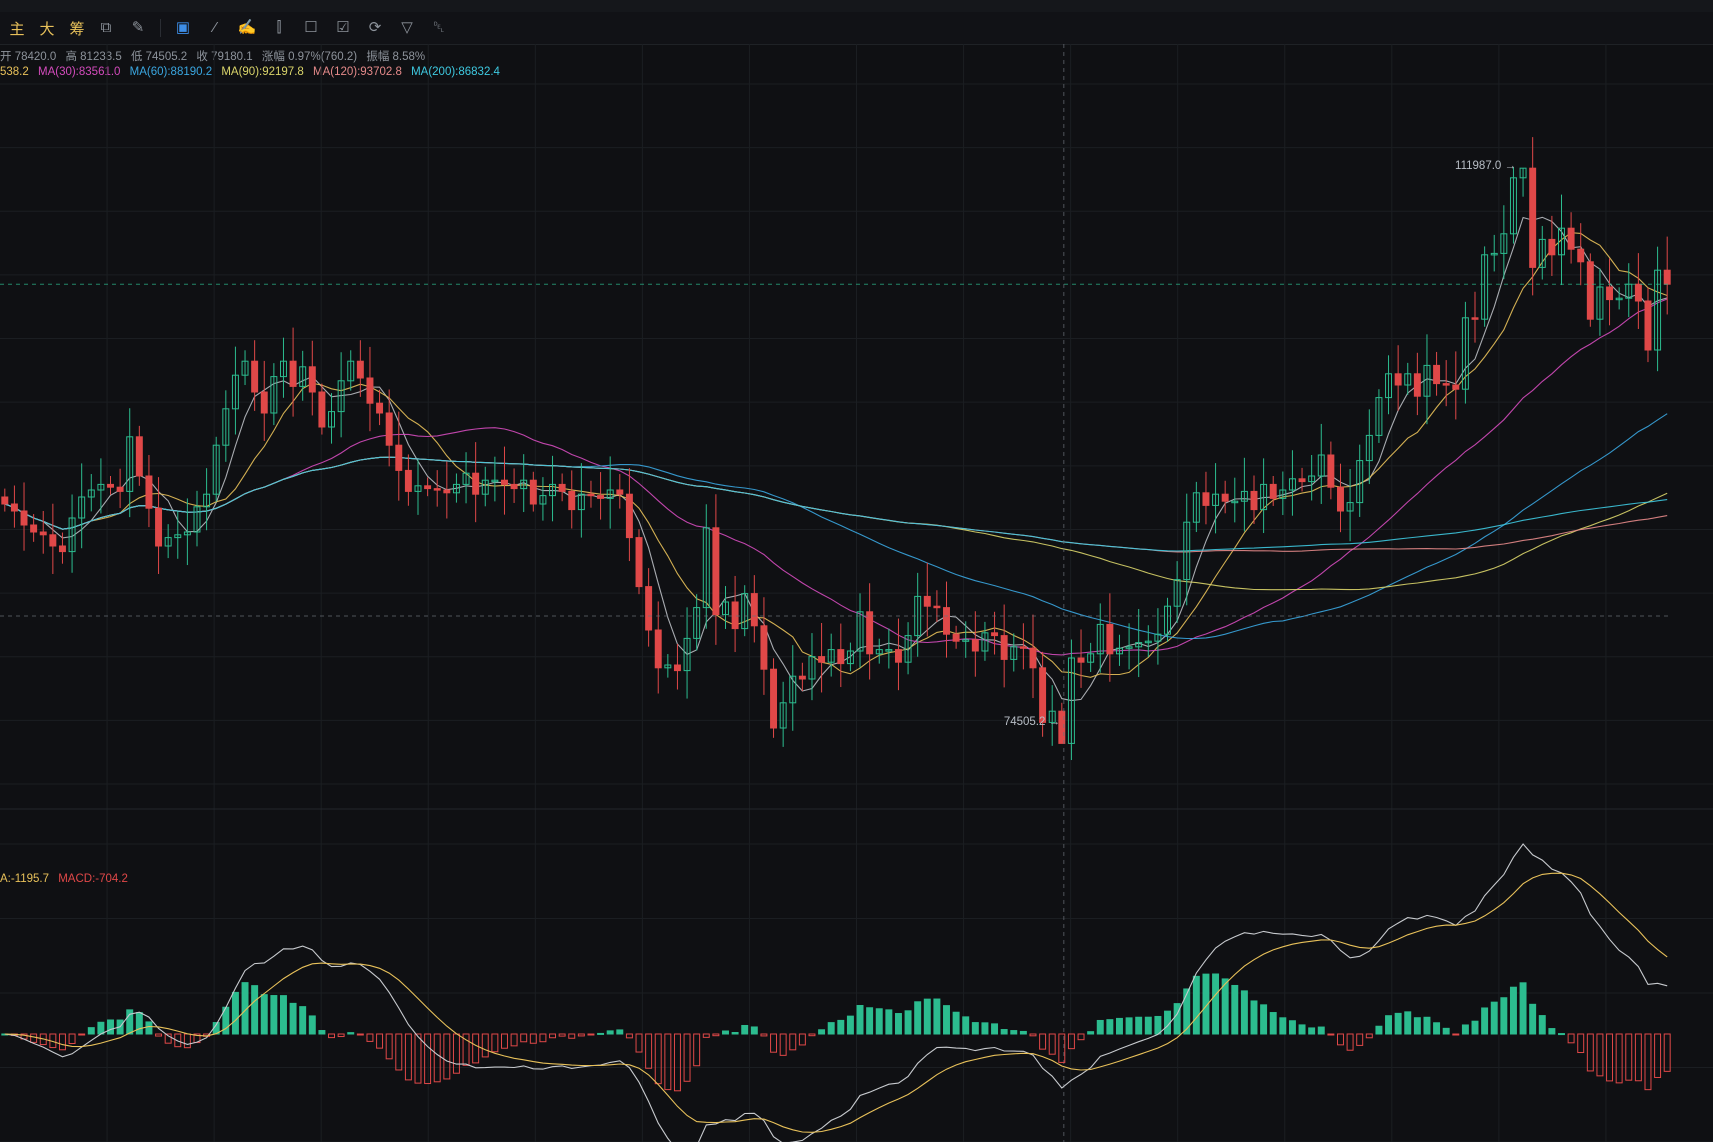  Describe the element at coordinates (247, 27) in the screenshot. I see `brush-icon: ✍` at that location.